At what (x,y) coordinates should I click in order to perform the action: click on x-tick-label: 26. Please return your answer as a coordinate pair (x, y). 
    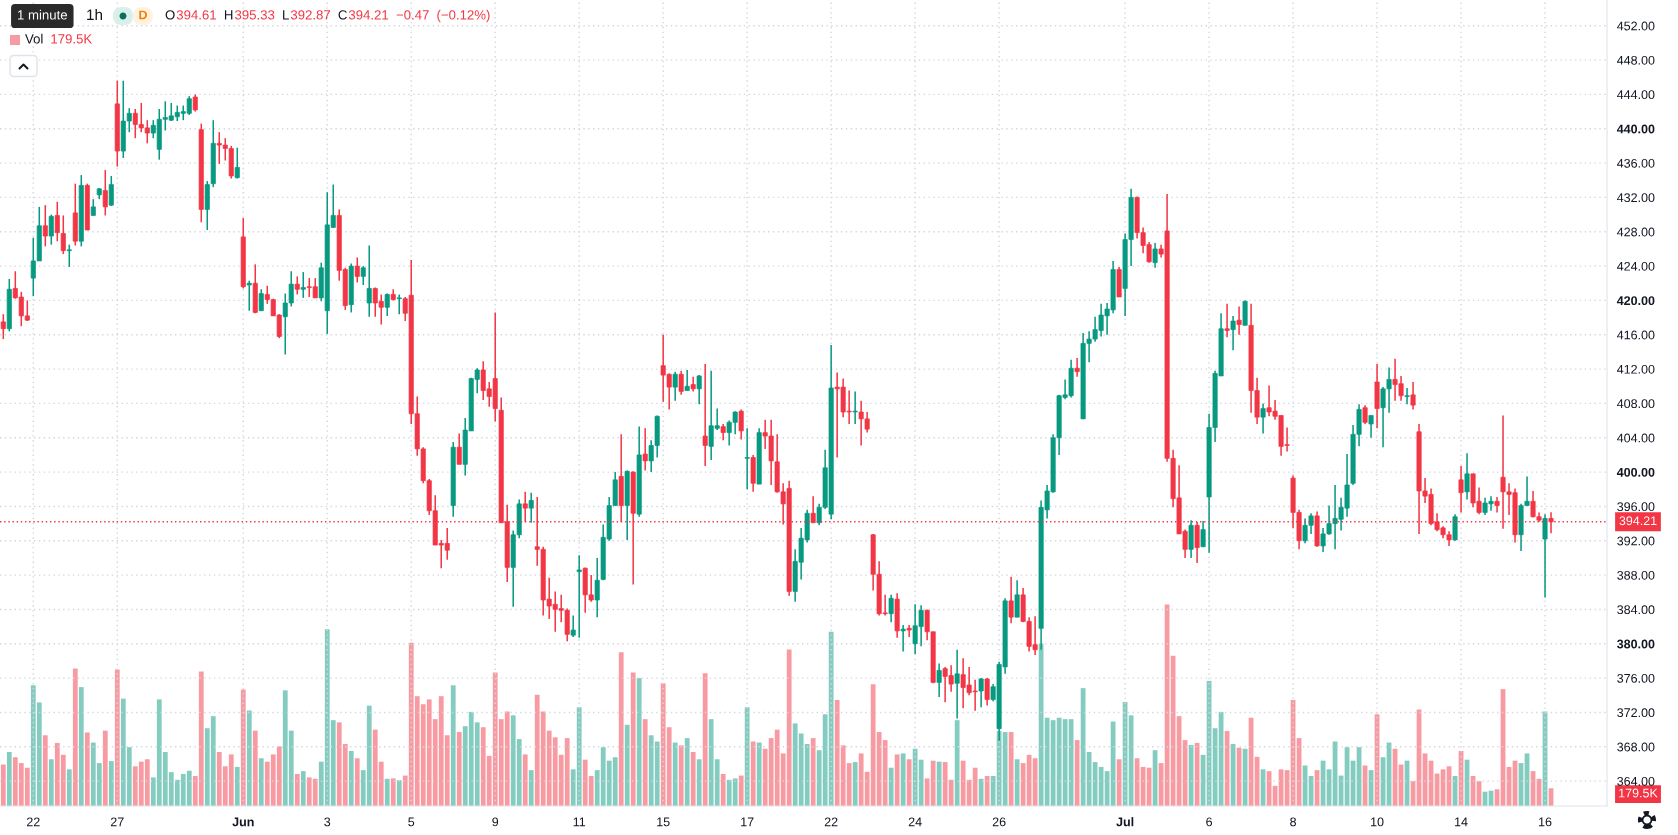
    Looking at the image, I should click on (999, 822).